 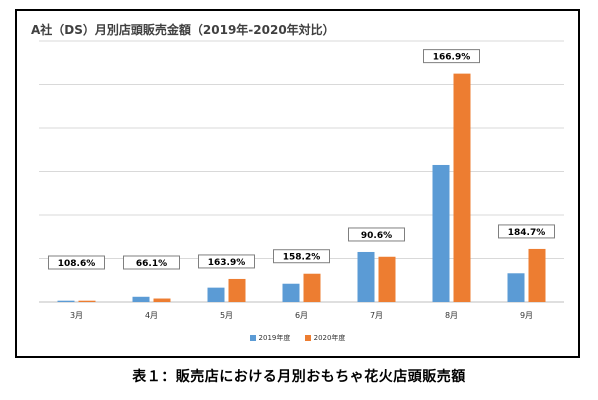 I want to click on legend-item-2020: 2020年度, so click(x=325, y=338).